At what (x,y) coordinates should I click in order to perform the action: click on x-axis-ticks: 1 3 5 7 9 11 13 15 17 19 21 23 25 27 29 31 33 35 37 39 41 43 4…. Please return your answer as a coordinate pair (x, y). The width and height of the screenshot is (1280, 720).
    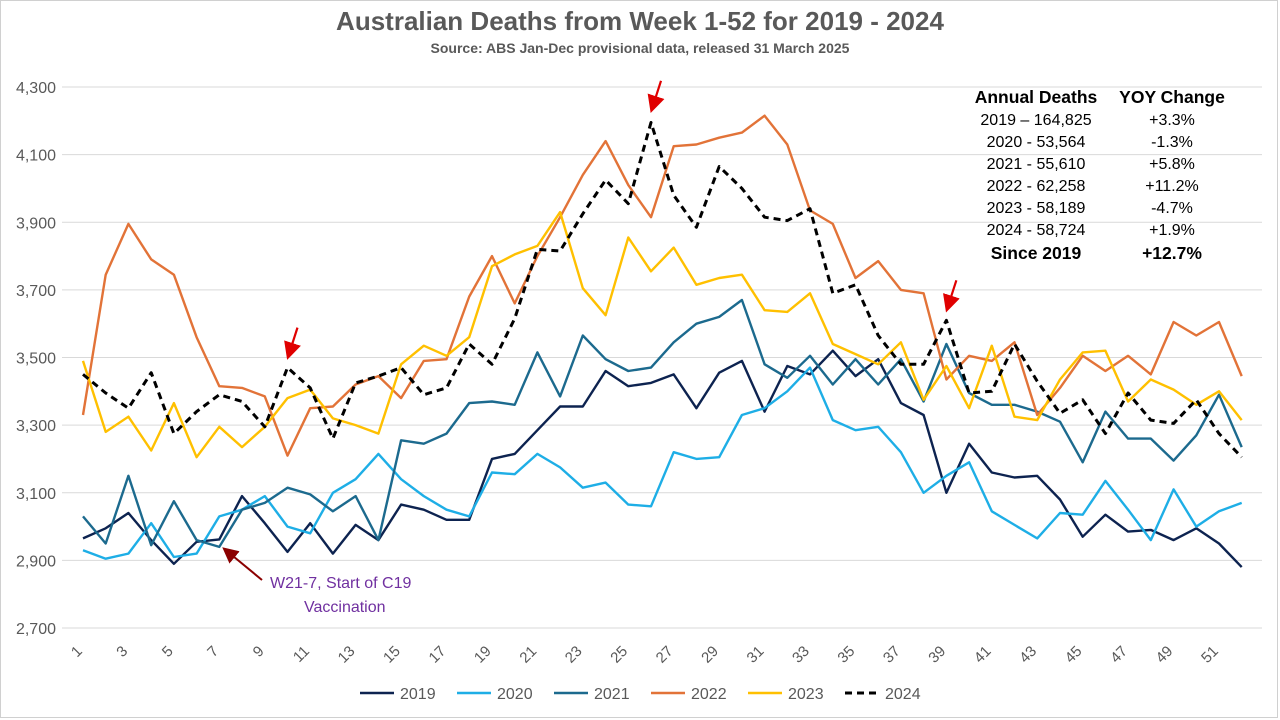
    Looking at the image, I should click on (645, 655).